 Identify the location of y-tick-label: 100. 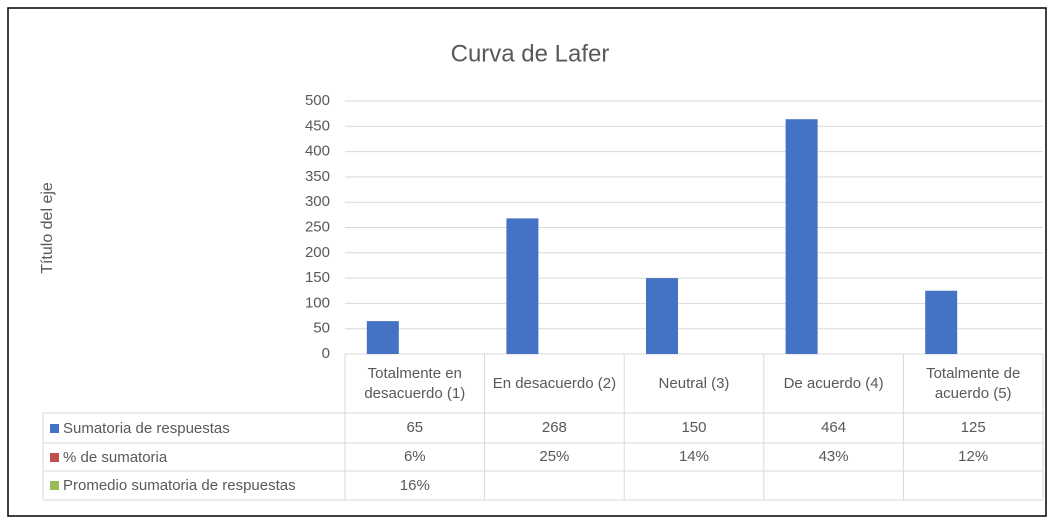
(317, 302).